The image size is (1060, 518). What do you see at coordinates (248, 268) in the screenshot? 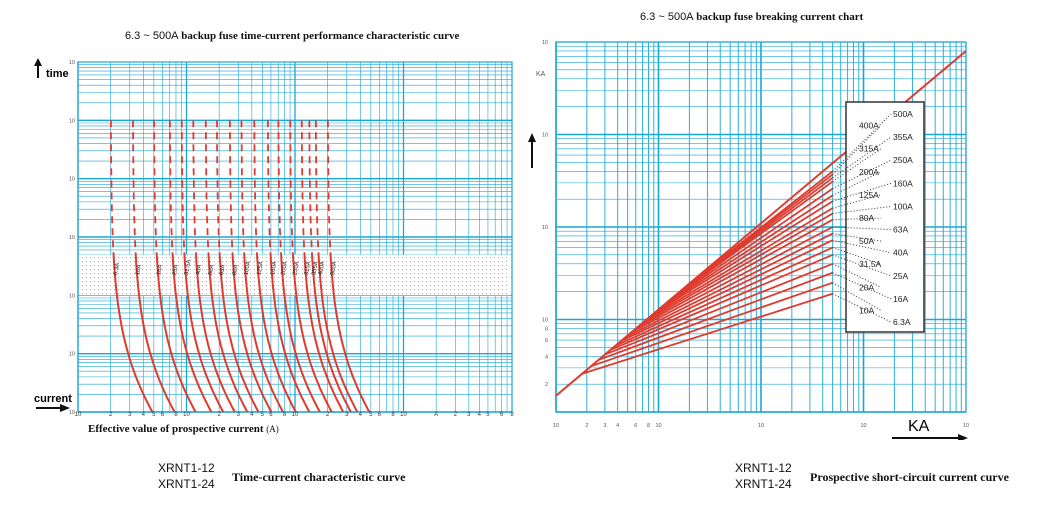
I see `left-series-label: 100A` at bounding box center [248, 268].